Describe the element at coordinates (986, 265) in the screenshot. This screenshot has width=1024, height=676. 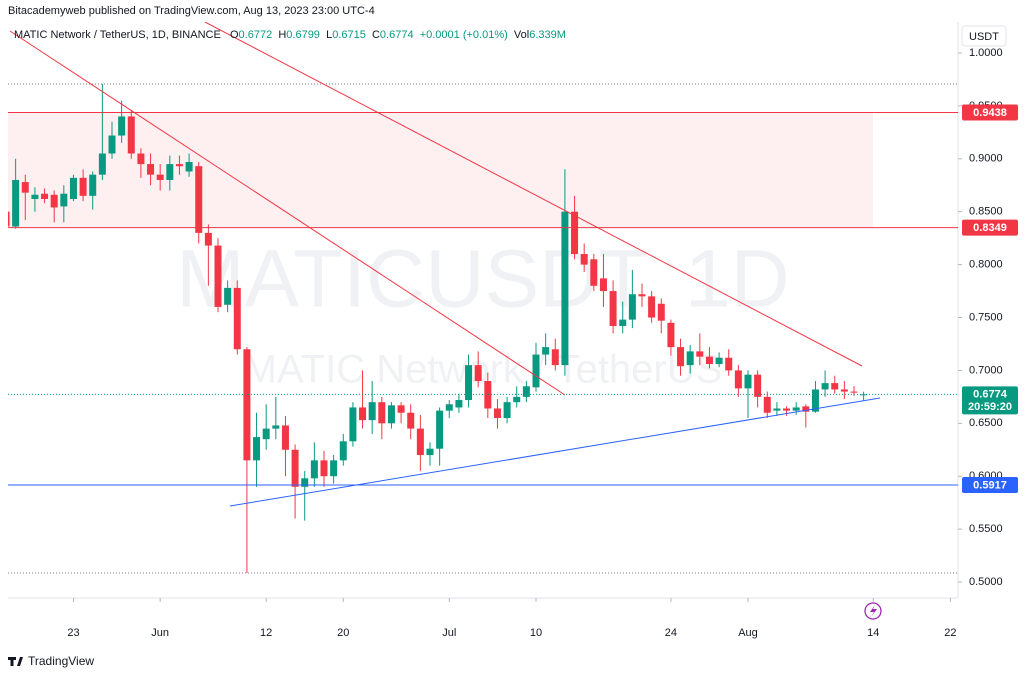
I see `y-tick-label: 0.8000` at that location.